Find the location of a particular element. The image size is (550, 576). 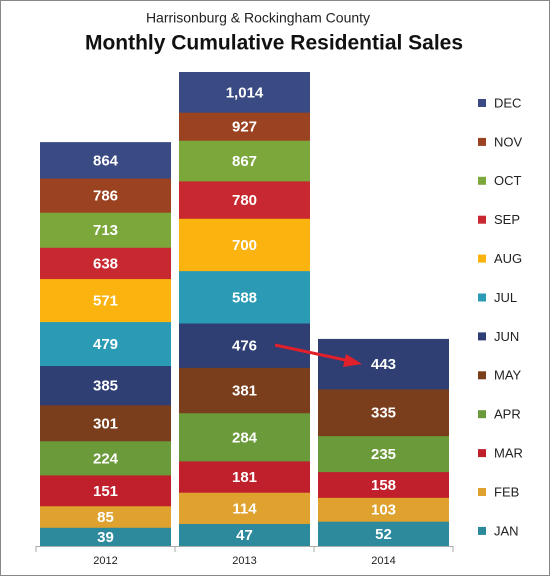

x-tick-label: 2013 is located at coordinates (244, 561).